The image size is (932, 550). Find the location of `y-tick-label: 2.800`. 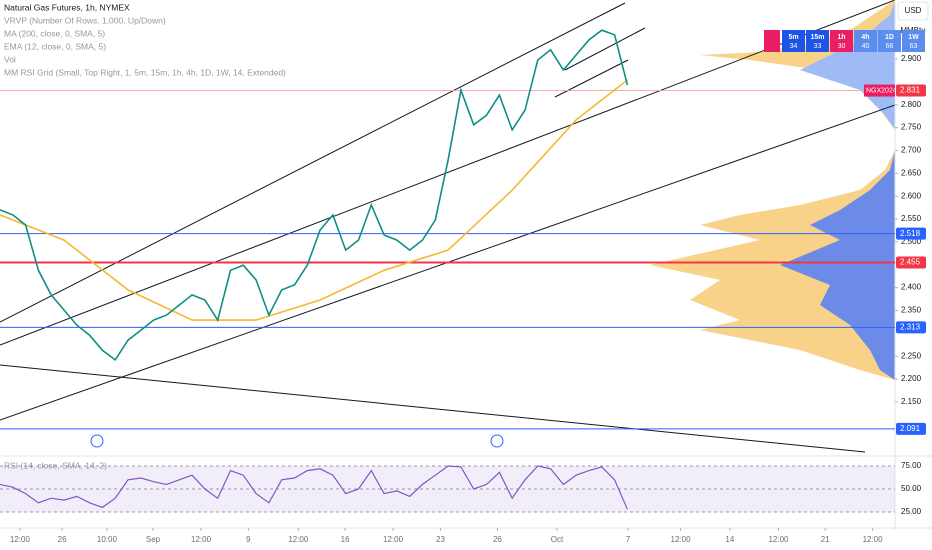

y-tick-label: 2.800 is located at coordinates (911, 104).